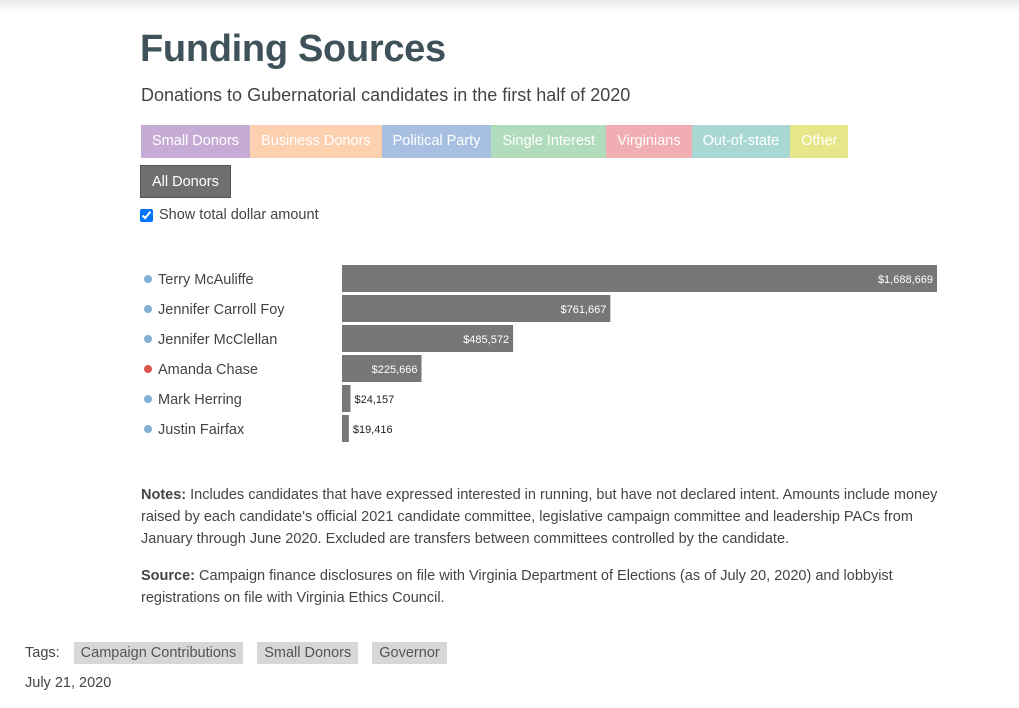 The image size is (1019, 708). Describe the element at coordinates (221, 310) in the screenshot. I see `candidate-label: Jennifer Carroll Foy` at that location.